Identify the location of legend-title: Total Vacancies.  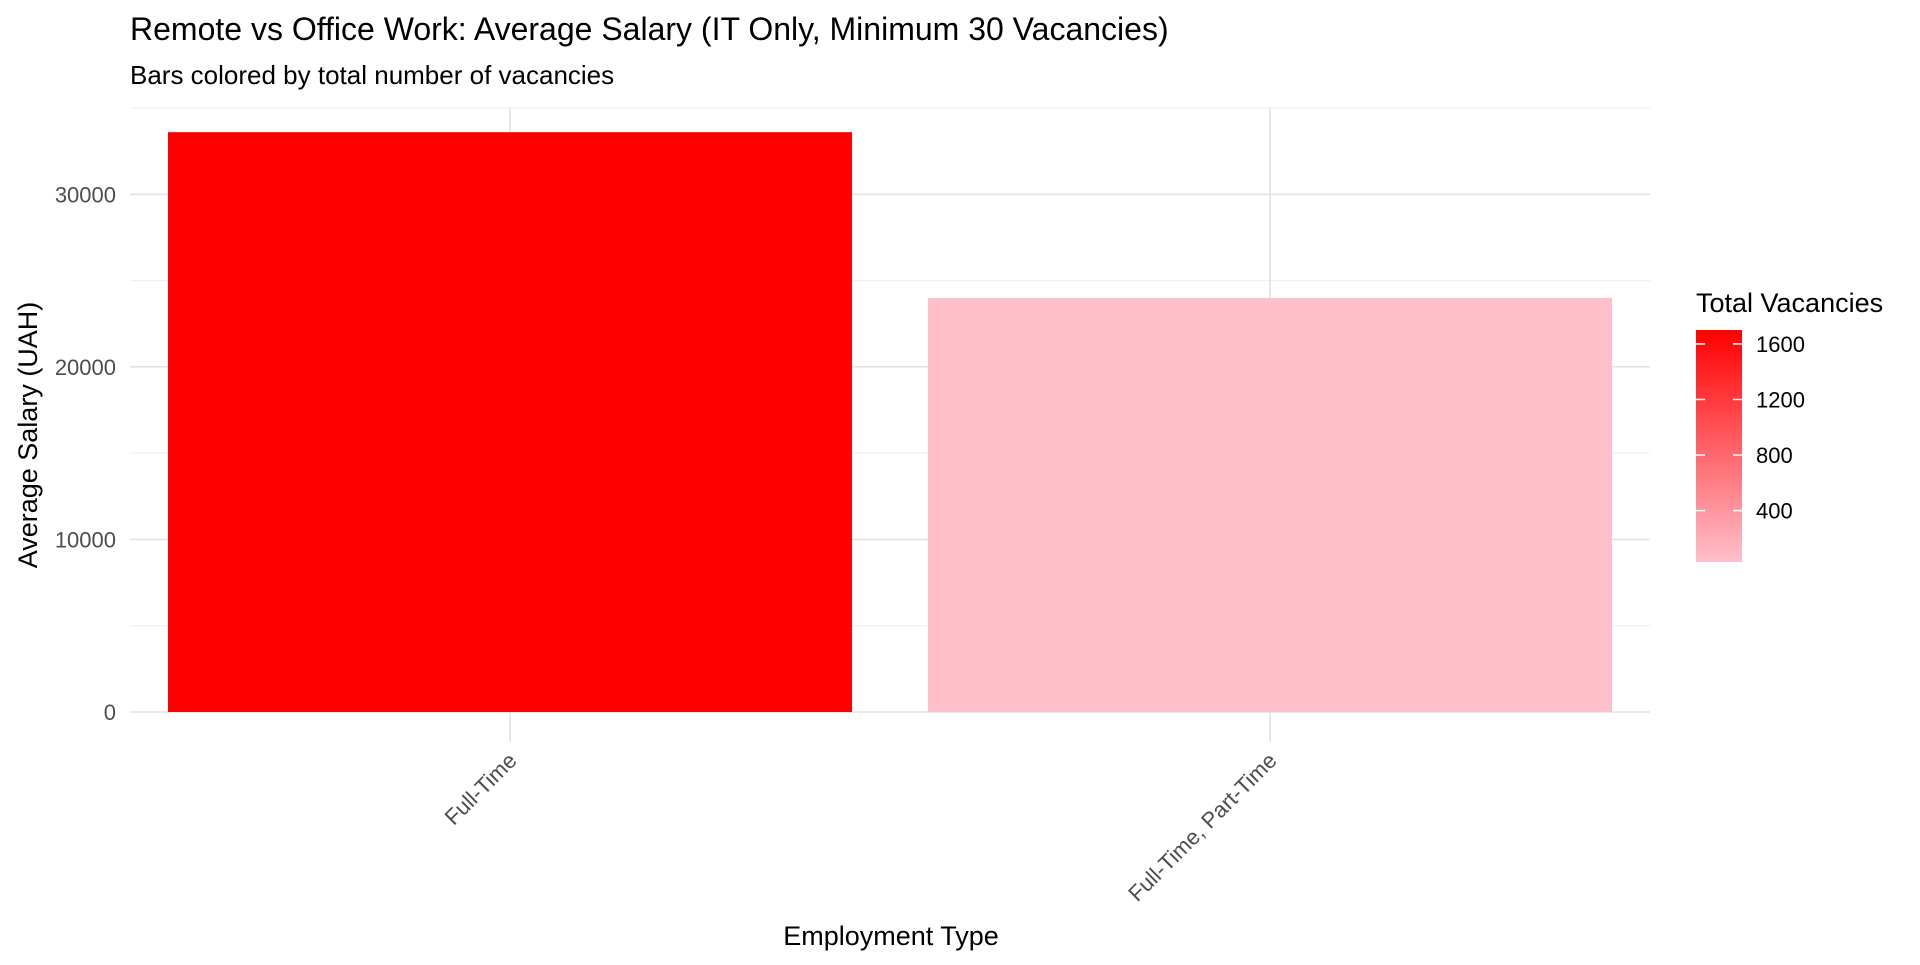
(1789, 303).